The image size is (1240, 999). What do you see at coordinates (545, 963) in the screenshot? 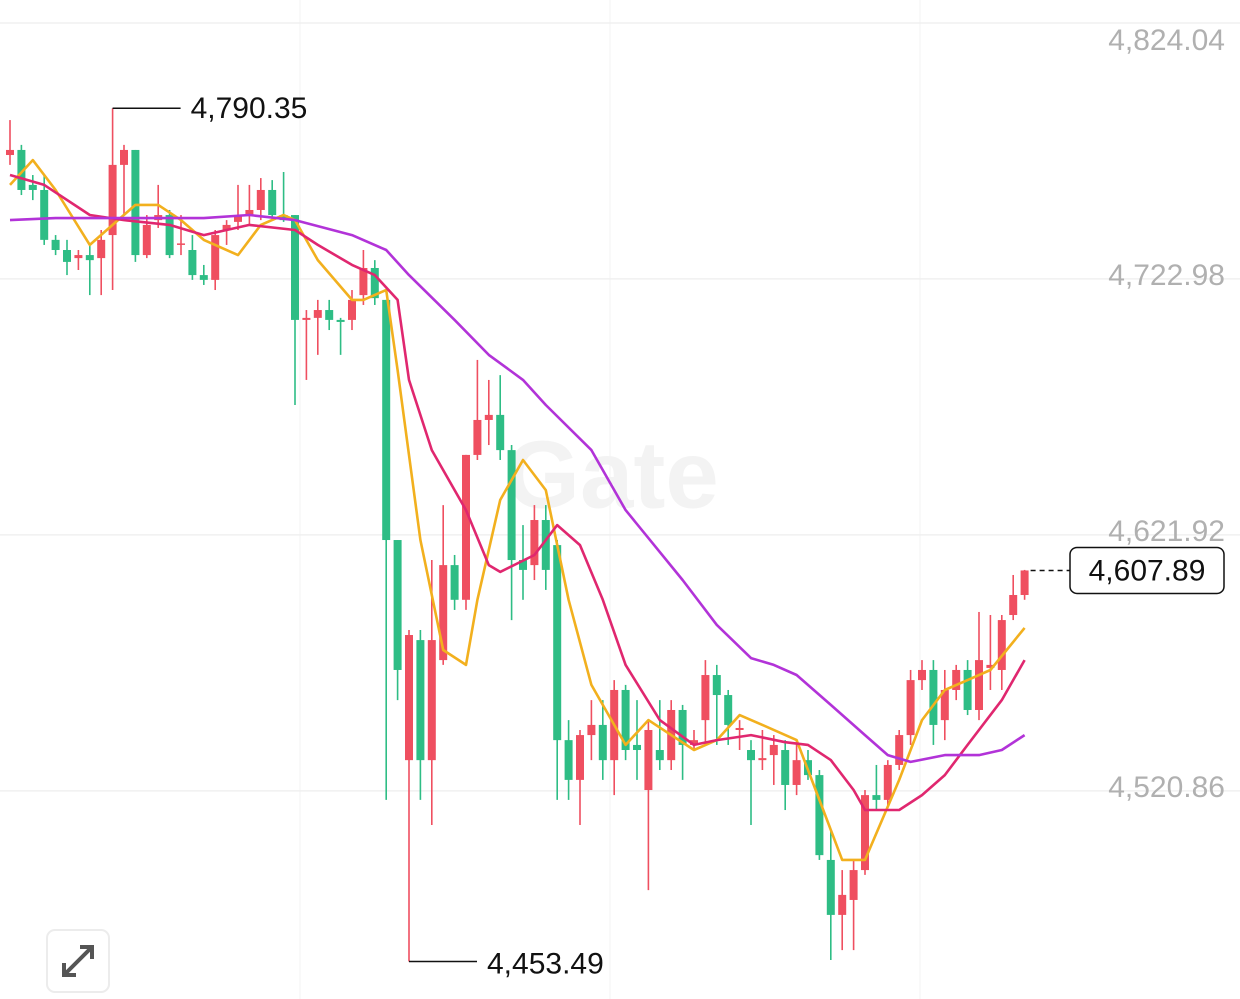
I see `min-label: 4,453.49` at bounding box center [545, 963].